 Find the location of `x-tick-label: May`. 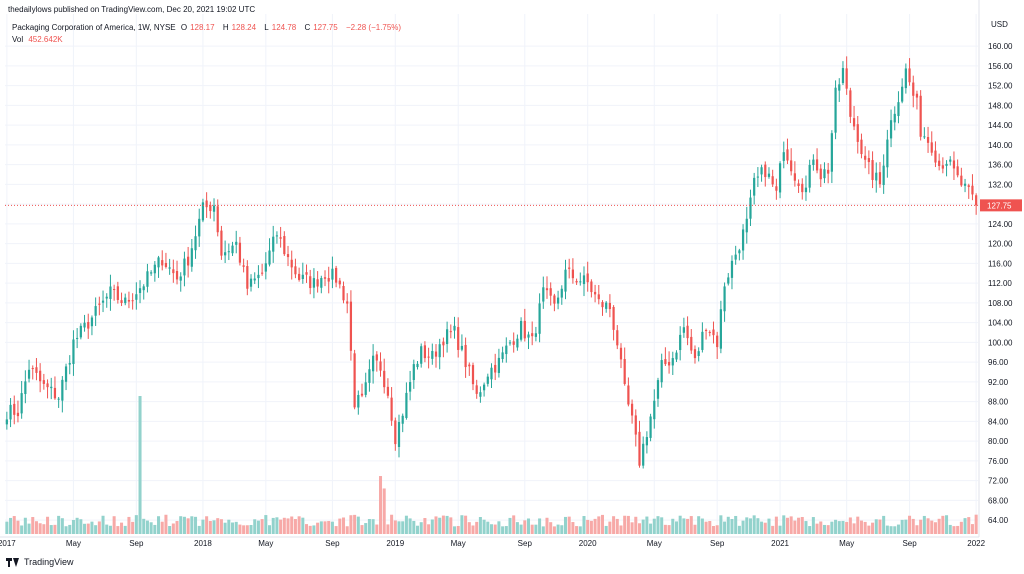

x-tick-label: May is located at coordinates (265, 543).